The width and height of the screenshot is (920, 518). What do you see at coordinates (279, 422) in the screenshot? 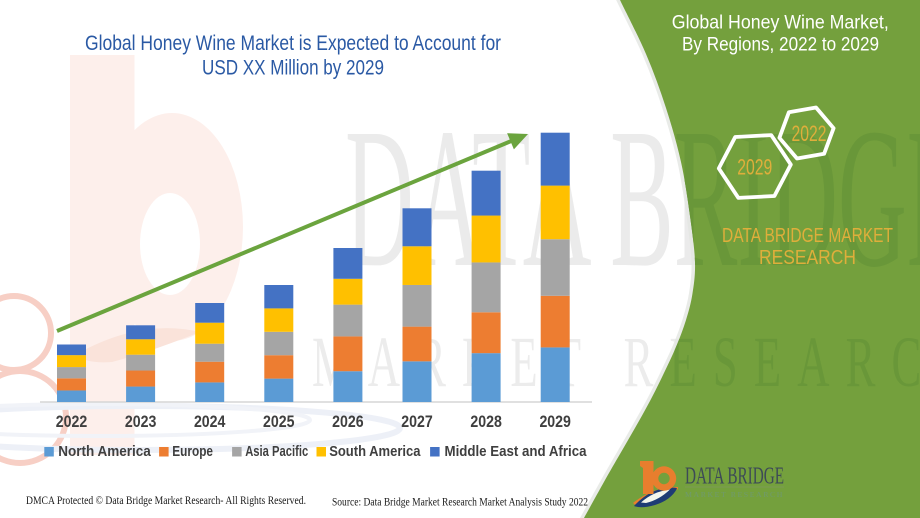
I see `svg-text: 2025` at bounding box center [279, 422].